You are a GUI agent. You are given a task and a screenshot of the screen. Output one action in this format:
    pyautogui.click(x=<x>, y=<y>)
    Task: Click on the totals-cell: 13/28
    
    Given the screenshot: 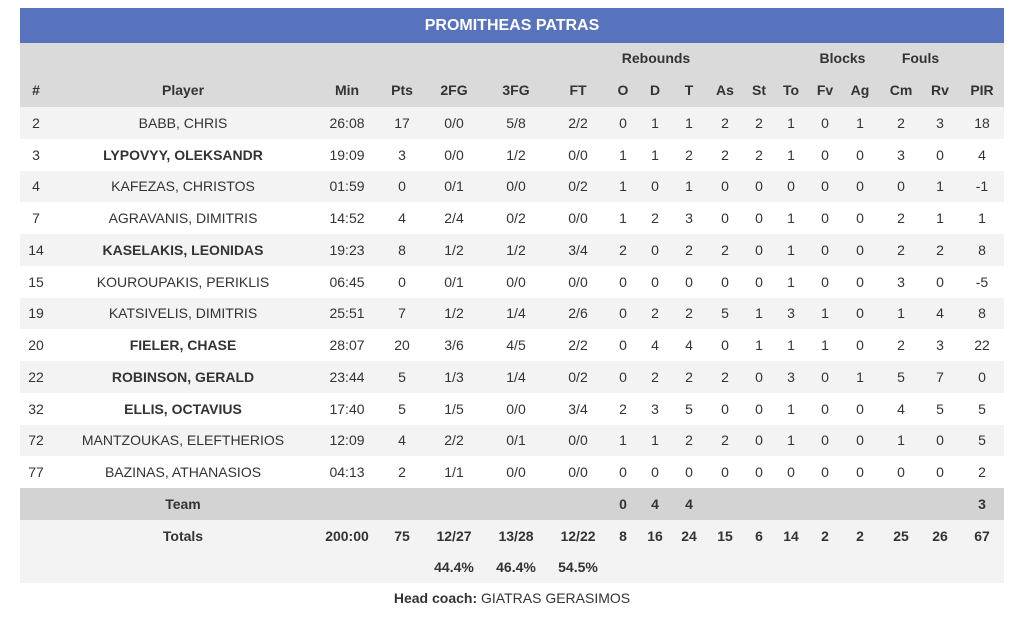 What is the action you would take?
    pyautogui.click(x=516, y=535)
    